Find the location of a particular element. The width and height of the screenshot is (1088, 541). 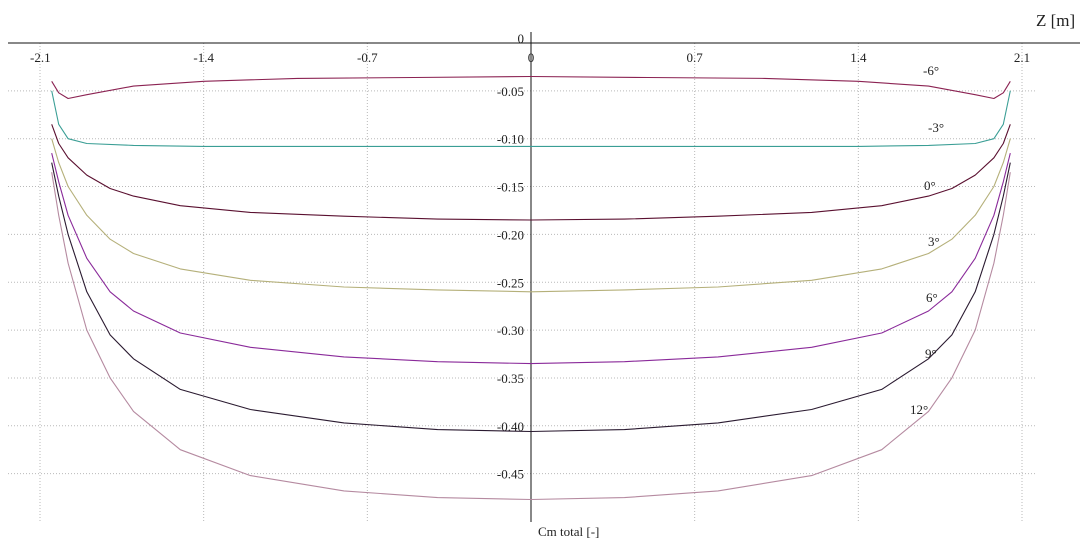

y-tick-label: -0.15 is located at coordinates (510, 187).